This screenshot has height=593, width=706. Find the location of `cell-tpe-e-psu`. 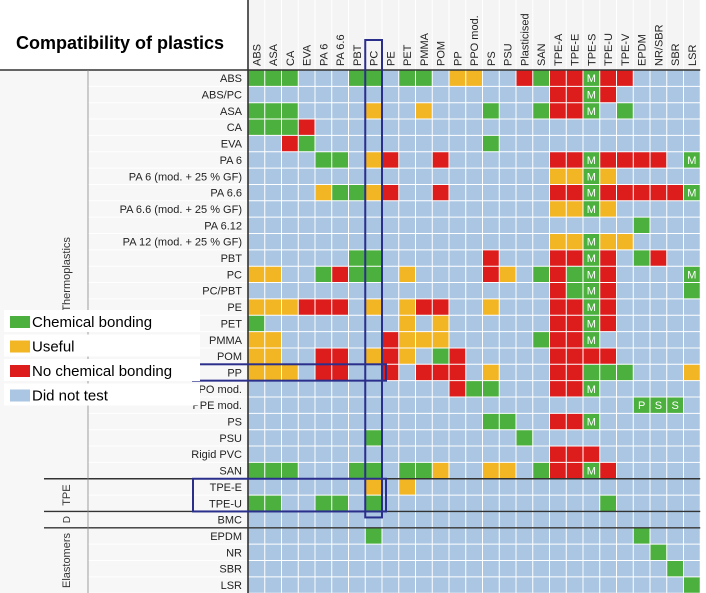

cell-tpe-e-psu is located at coordinates (507, 487).